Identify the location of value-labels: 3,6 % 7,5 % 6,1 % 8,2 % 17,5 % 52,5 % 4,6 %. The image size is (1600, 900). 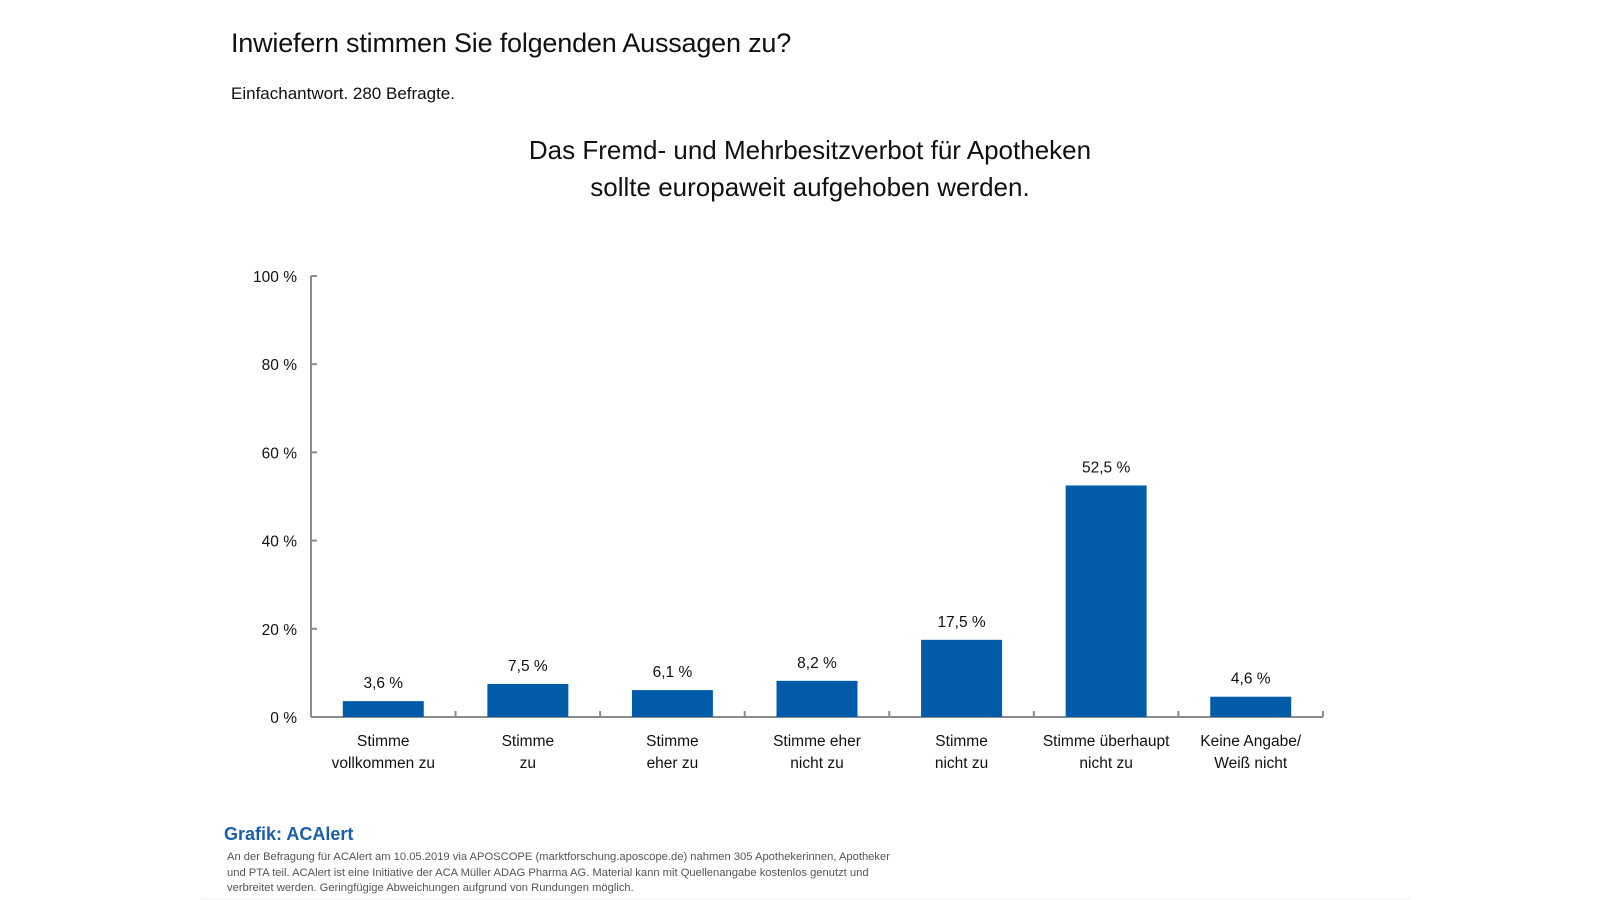
(816, 575).